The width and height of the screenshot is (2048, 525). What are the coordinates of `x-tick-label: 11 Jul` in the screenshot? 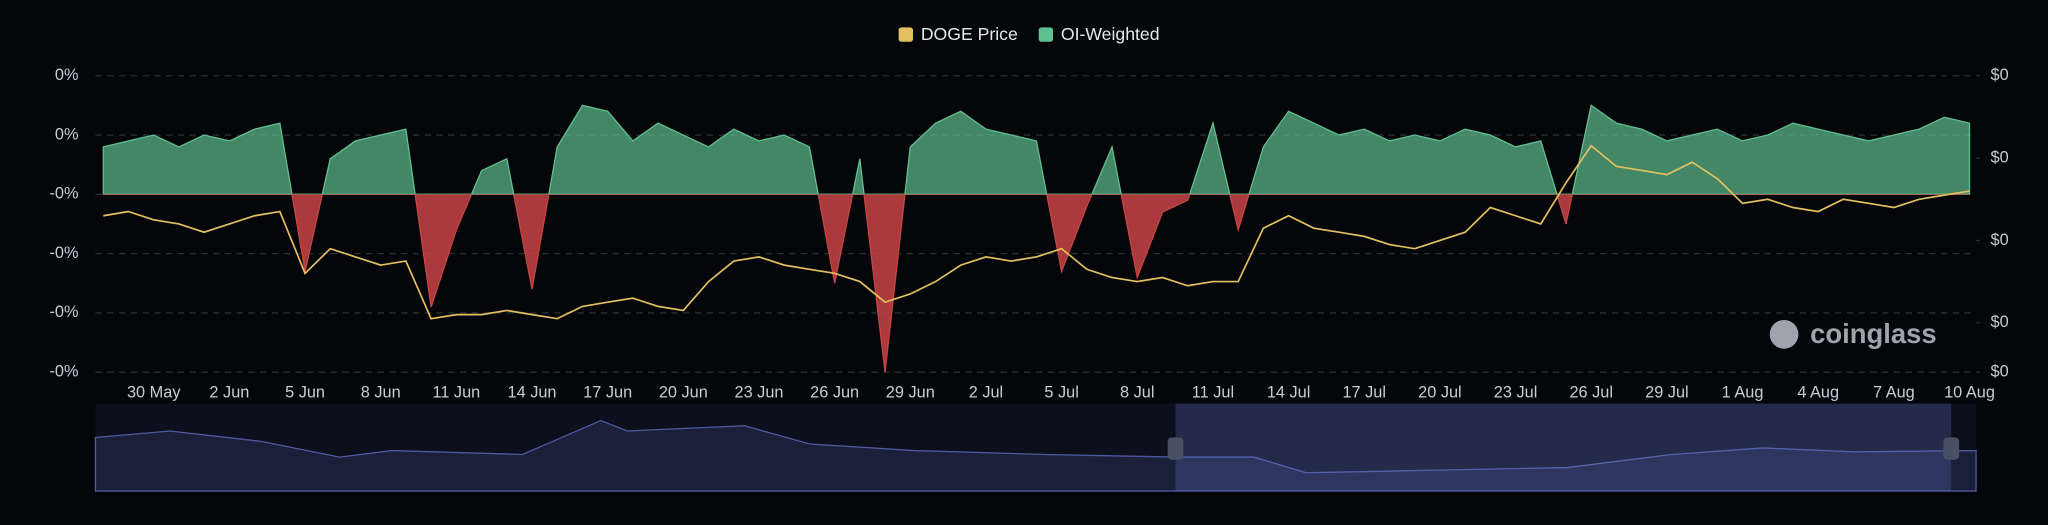 It's located at (1213, 392).